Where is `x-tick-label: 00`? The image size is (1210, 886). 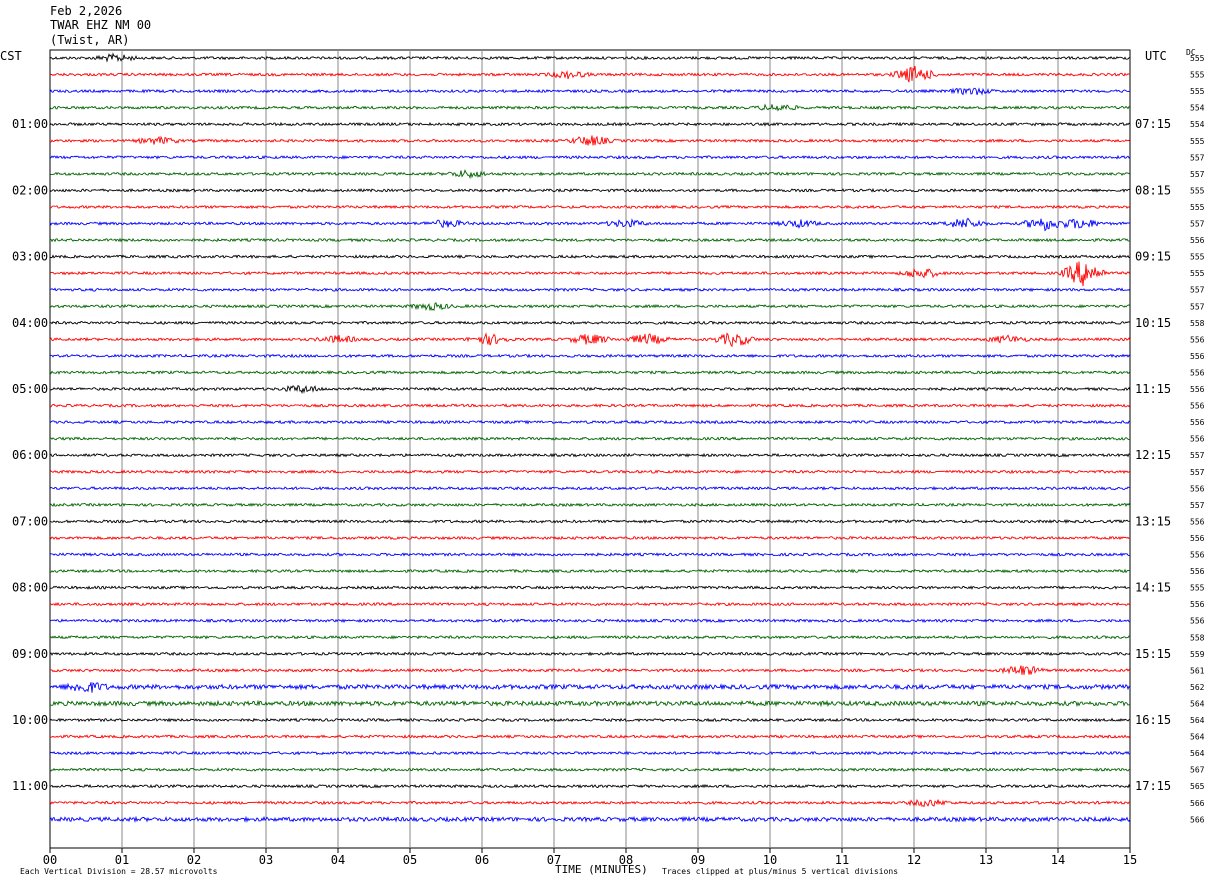
x-tick-label: 00 is located at coordinates (50, 860).